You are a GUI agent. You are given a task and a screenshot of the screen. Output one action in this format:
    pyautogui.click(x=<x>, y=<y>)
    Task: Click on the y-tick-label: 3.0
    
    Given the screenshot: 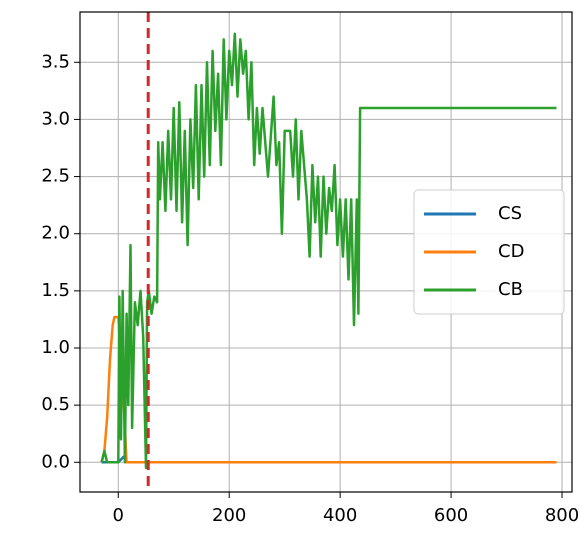 What is the action you would take?
    pyautogui.click(x=55, y=118)
    